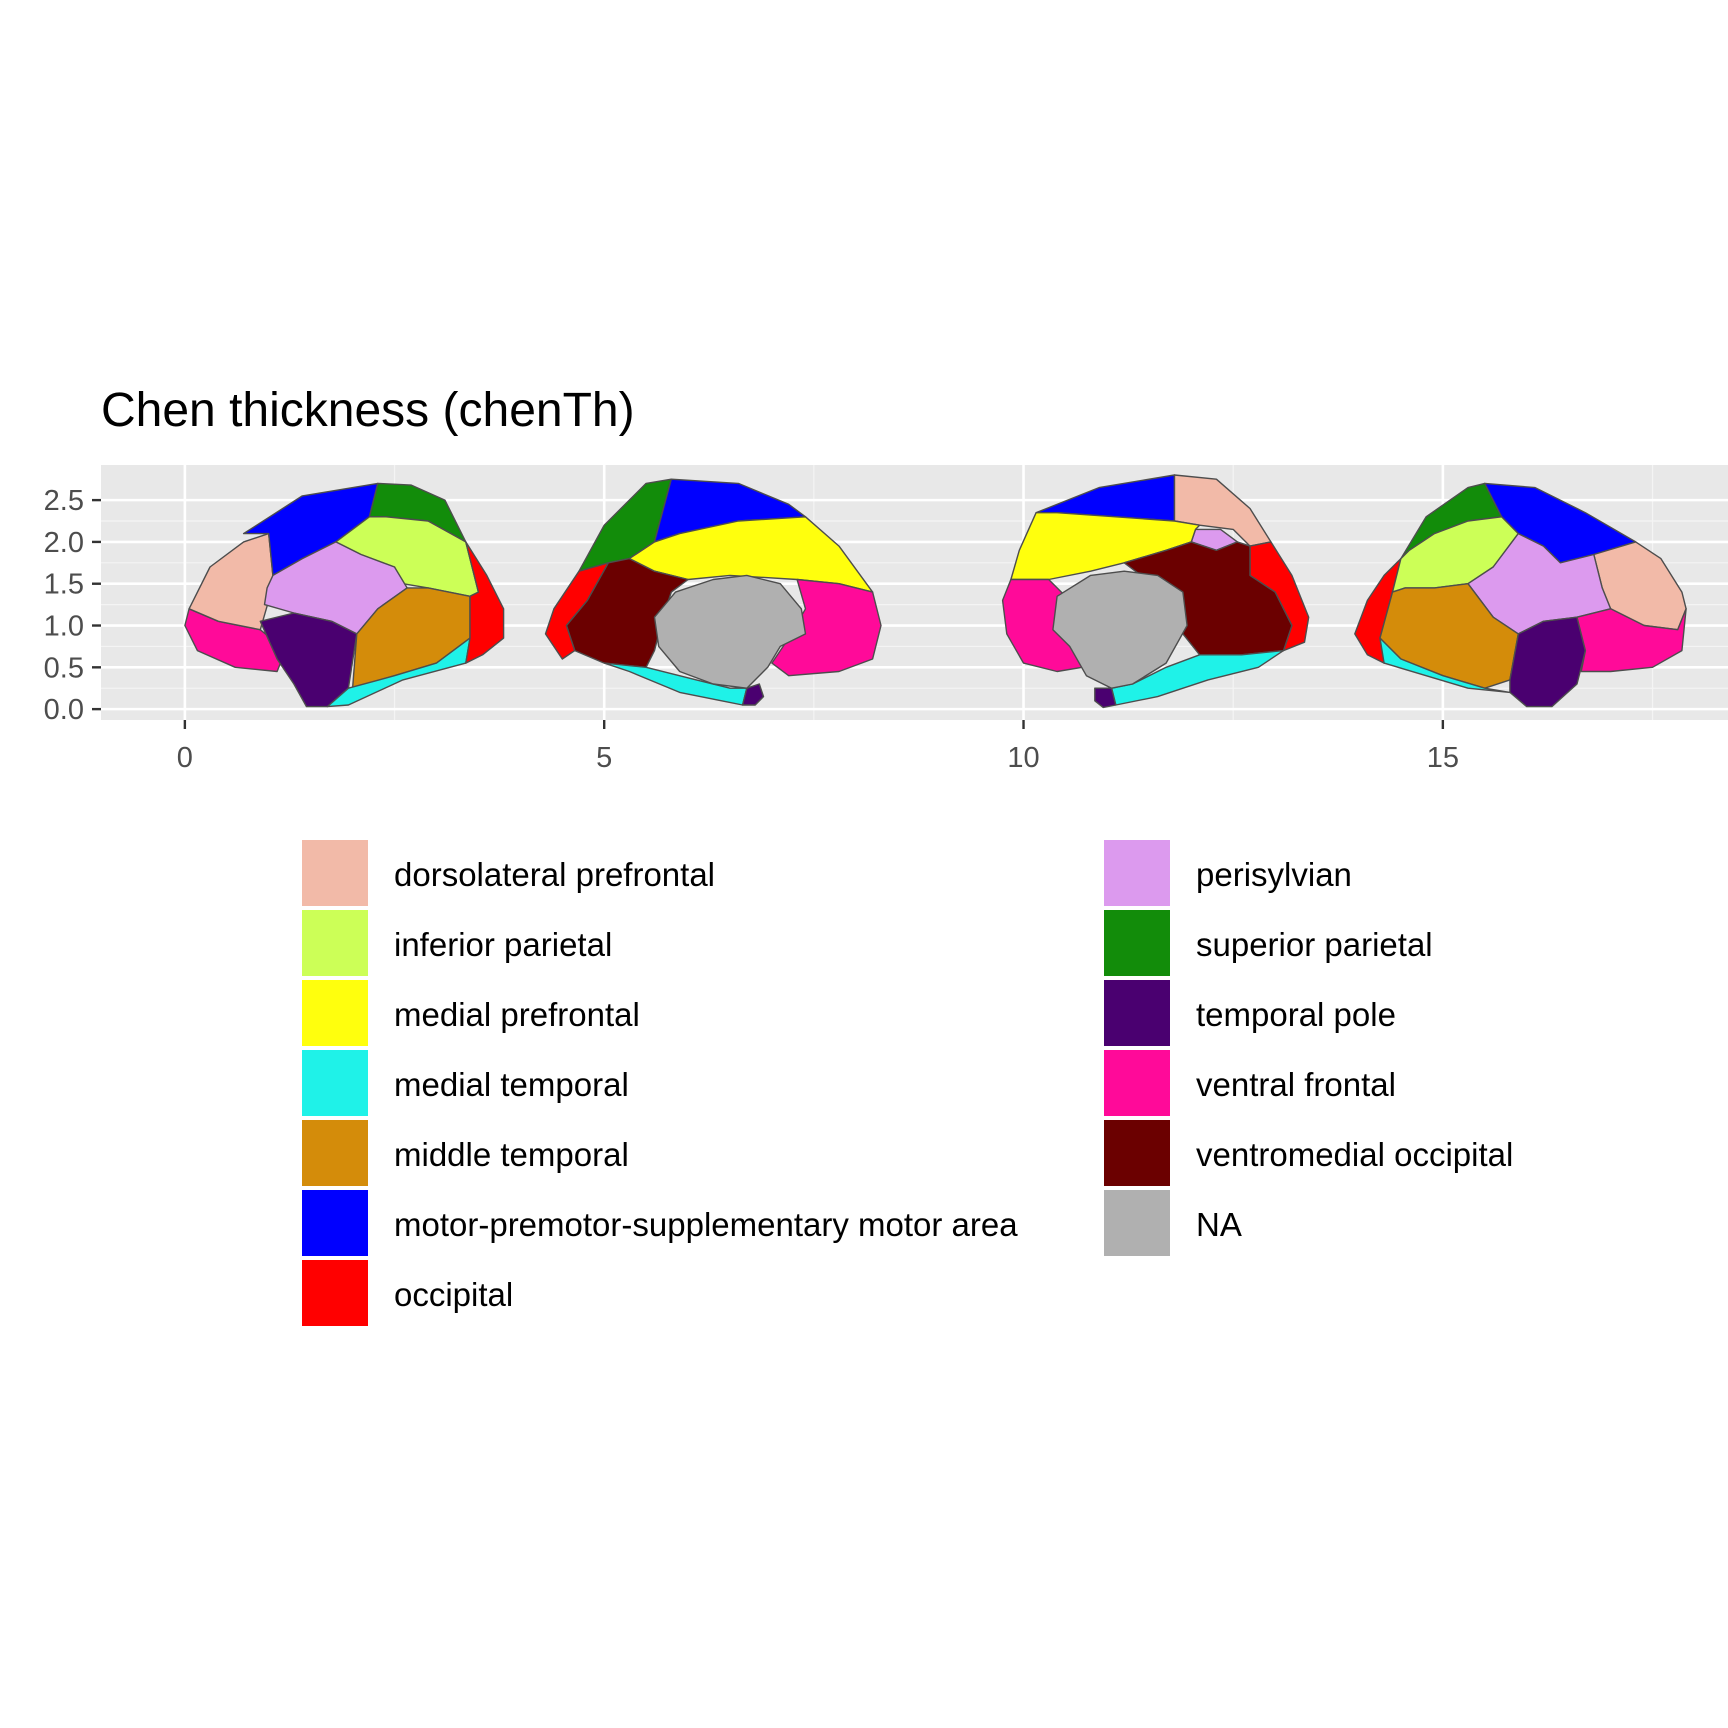 Image resolution: width=1728 pixels, height=1728 pixels. Describe the element at coordinates (627, 612) in the screenshot. I see `region-left-medial-ventromedial-occipital` at that location.